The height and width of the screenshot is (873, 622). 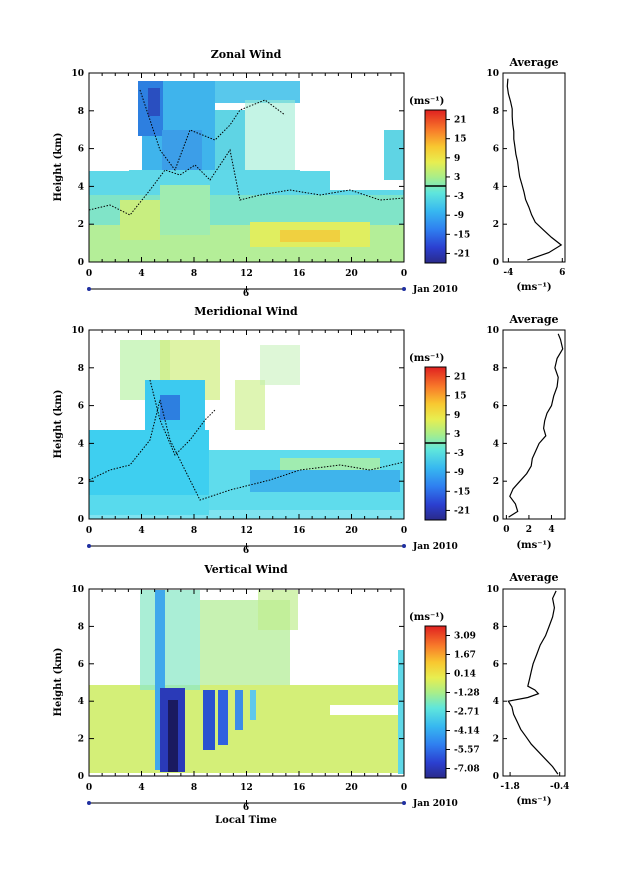 I want to click on average-frame, so click(x=534, y=424).